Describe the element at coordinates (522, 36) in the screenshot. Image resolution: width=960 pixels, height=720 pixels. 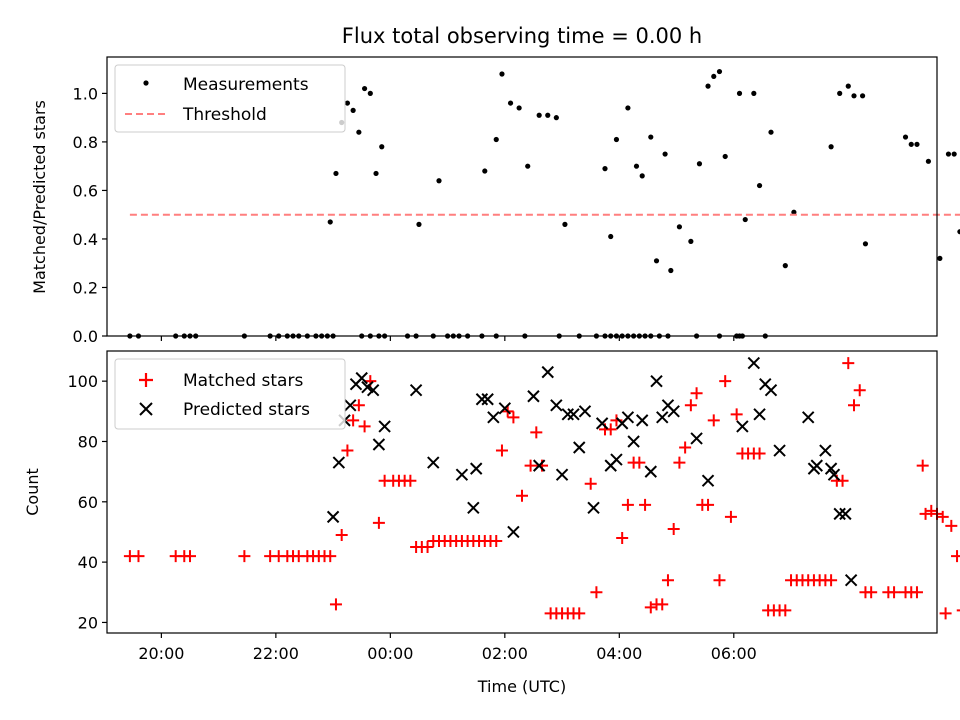
I see `chart-title: Flux total observing time = 0.00 h` at that location.